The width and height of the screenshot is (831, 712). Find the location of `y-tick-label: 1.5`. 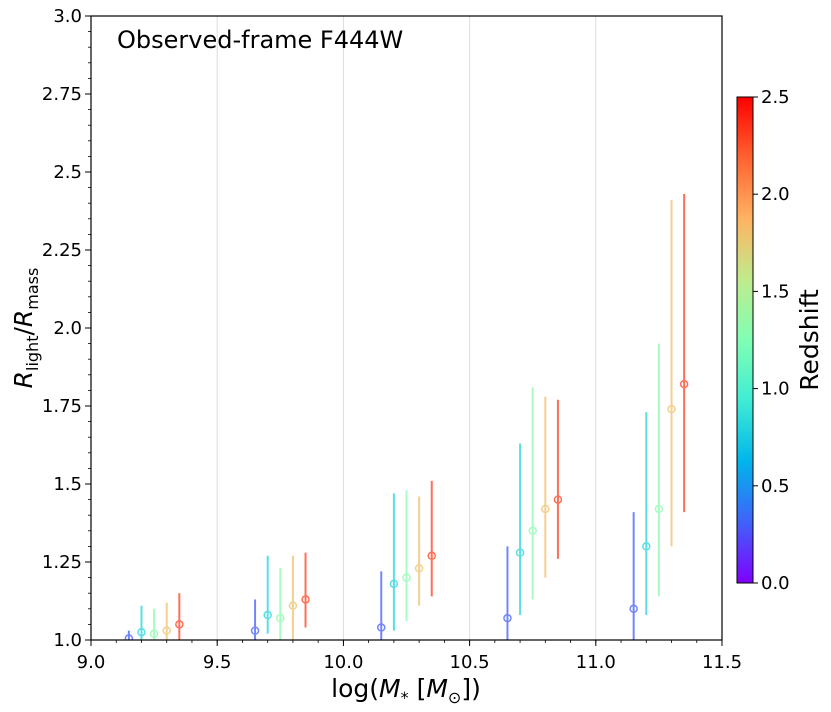

y-tick-label: 1.5 is located at coordinates (67, 484).